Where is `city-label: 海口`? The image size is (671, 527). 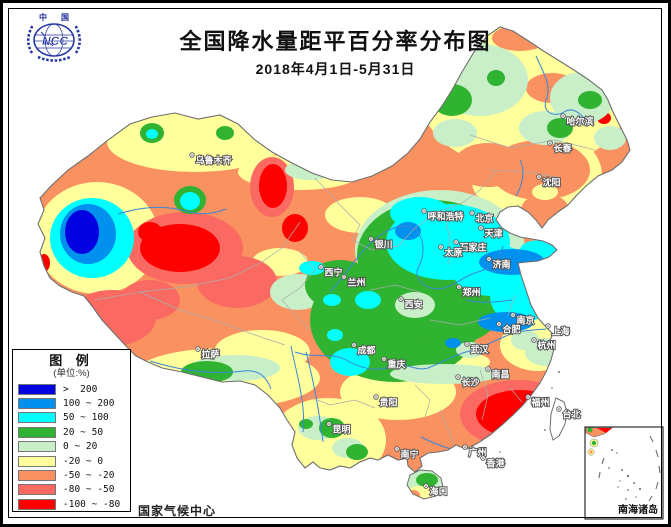
city-label: 海口 is located at coordinates (439, 491).